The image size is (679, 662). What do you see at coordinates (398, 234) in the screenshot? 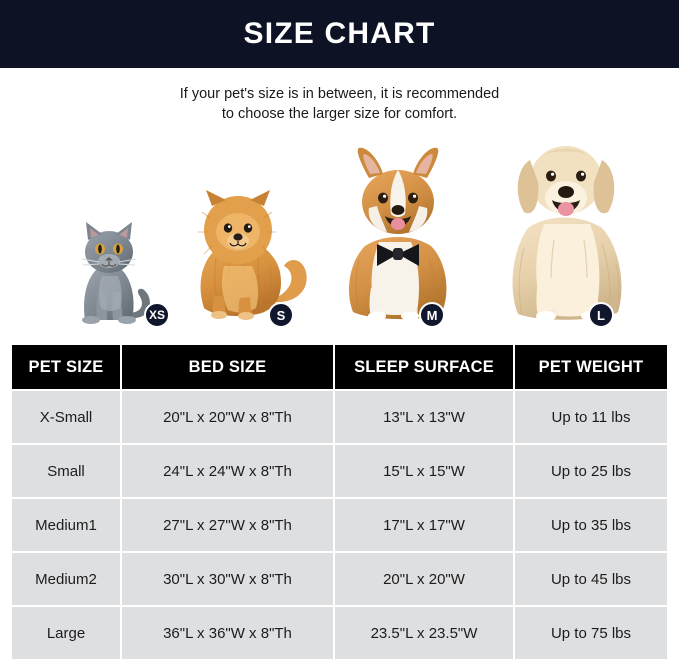
I see `corgi-dog-bowtie-icon` at bounding box center [398, 234].